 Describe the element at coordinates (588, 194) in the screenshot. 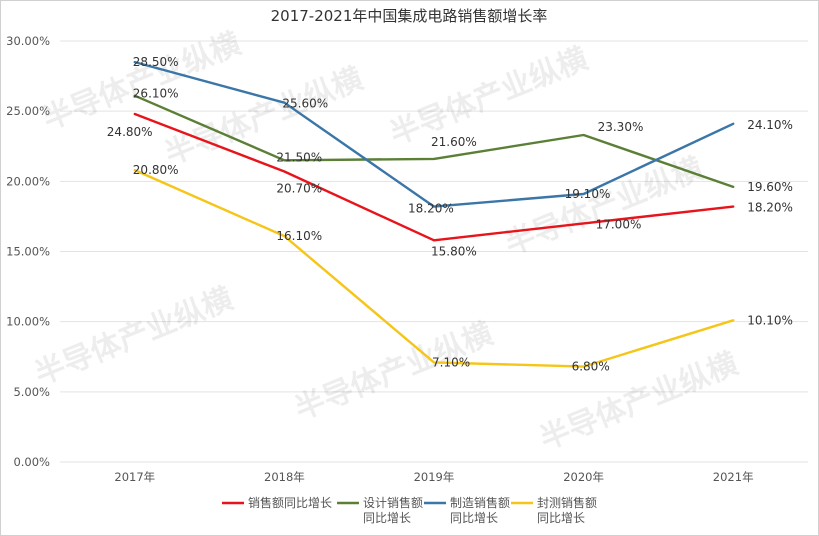

I see `data-label: 19.10%` at that location.